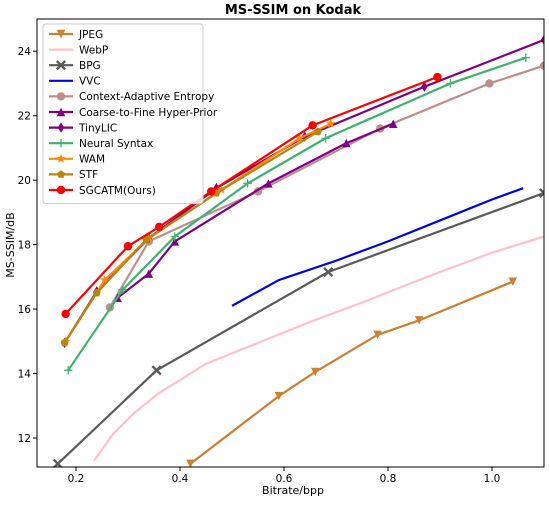 The image size is (550, 505). What do you see at coordinates (25, 375) in the screenshot?
I see `y-tick-label-1: 14` at bounding box center [25, 375].